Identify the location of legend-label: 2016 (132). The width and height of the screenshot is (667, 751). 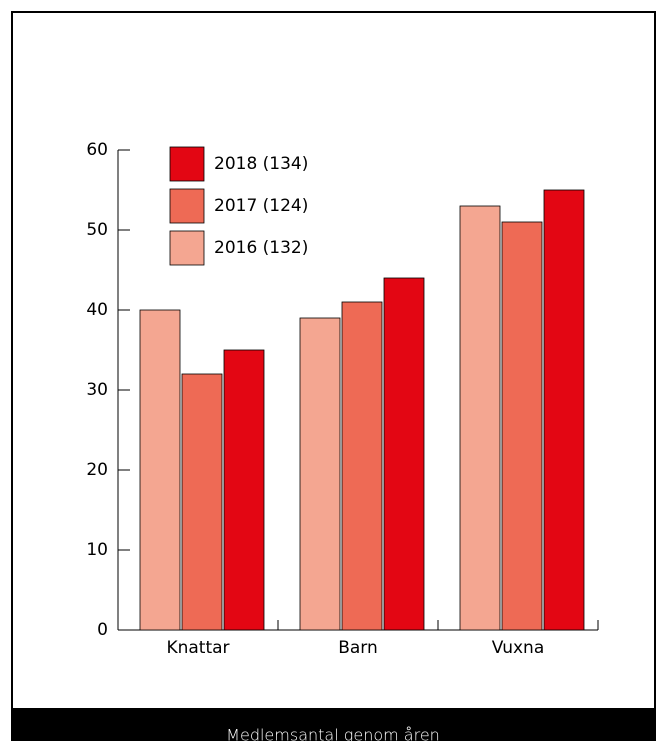
(261, 248).